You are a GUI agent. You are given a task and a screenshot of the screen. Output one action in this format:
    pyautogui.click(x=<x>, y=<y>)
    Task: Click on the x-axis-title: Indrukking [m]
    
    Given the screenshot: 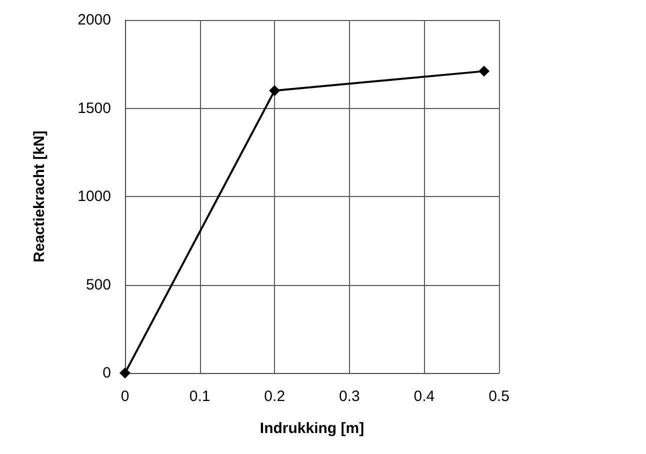 What is the action you would take?
    pyautogui.click(x=312, y=428)
    